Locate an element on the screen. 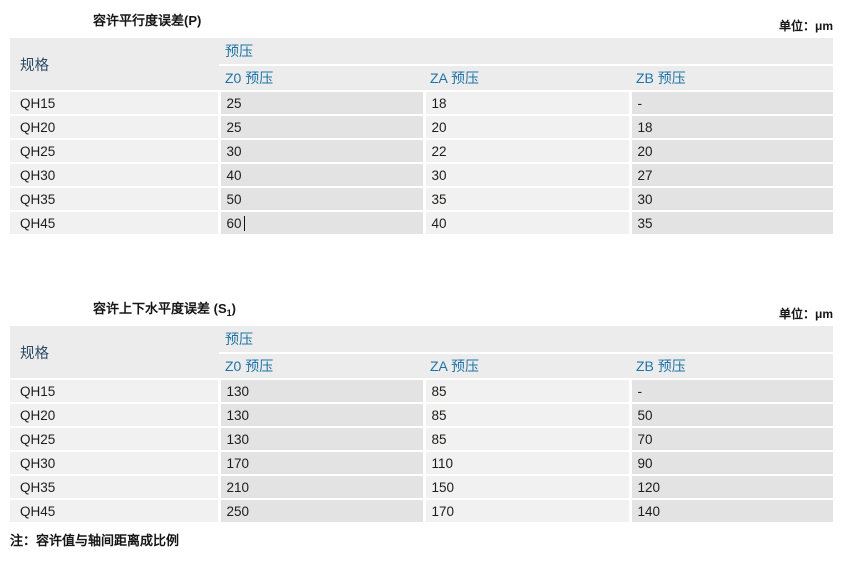 The image size is (857, 575). table-row: QH20 25 20 18 is located at coordinates (422, 127).